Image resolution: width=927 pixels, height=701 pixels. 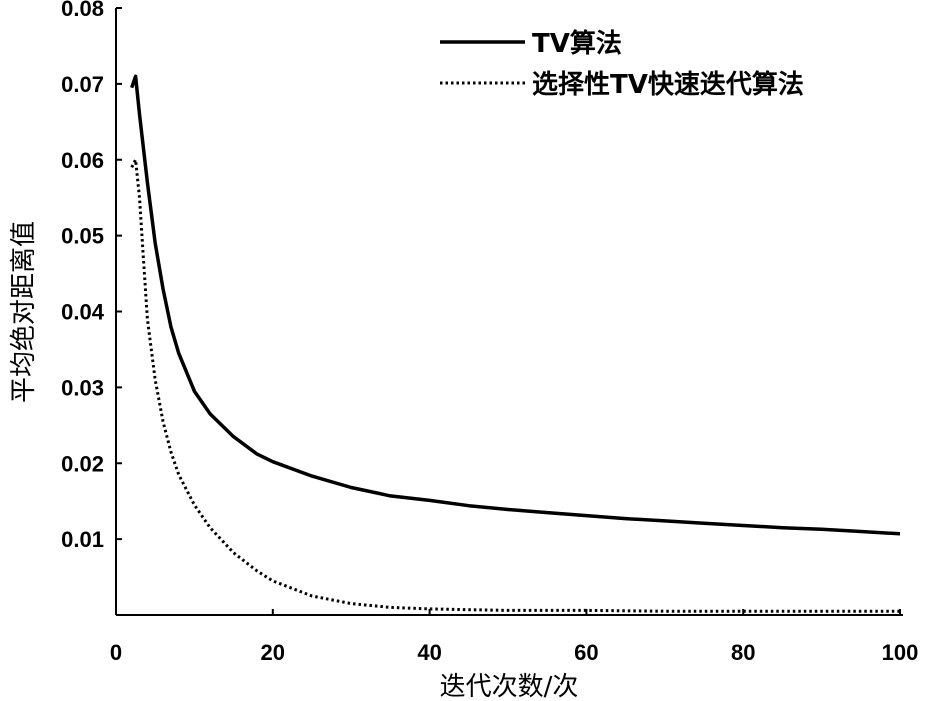 I want to click on x-tick-label: 80, so click(x=743, y=652).